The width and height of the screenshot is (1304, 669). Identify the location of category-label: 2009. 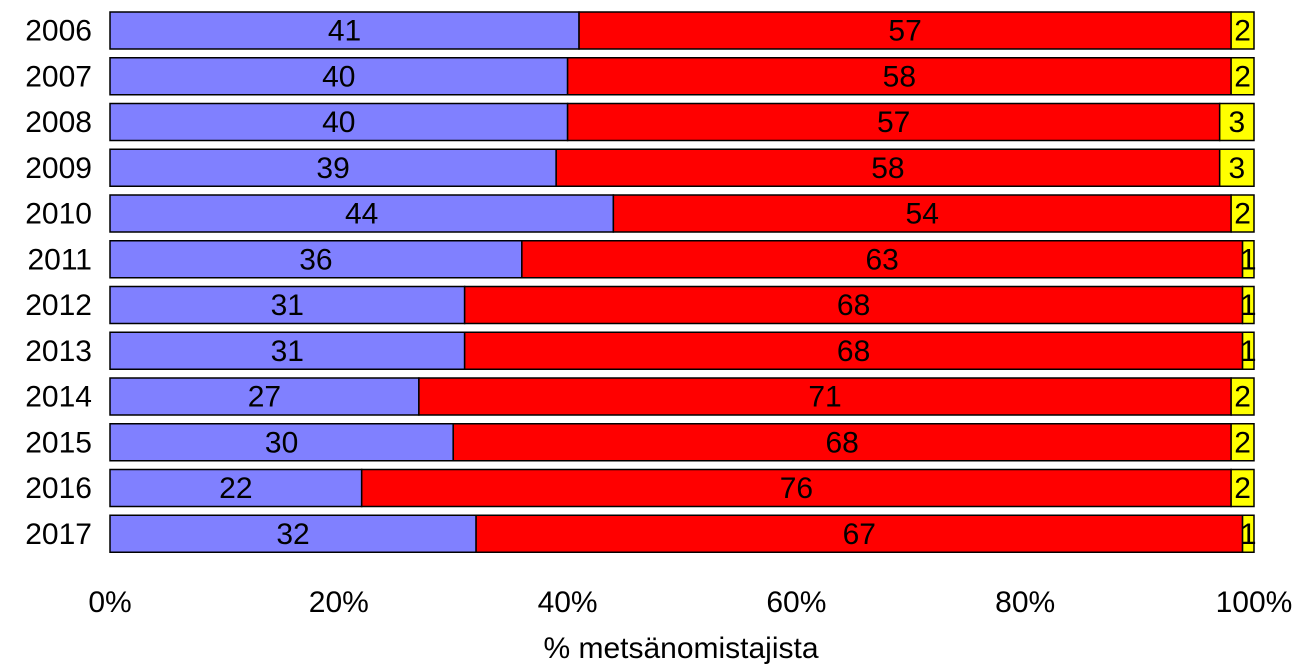
(58, 168).